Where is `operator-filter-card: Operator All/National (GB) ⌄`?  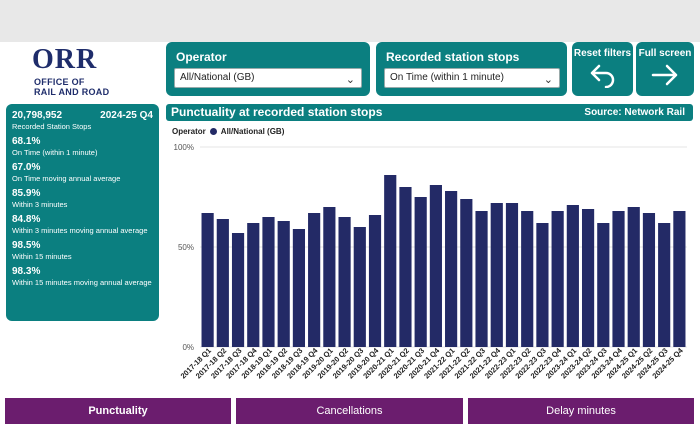
operator-filter-card: Operator All/National (GB) ⌄ is located at coordinates (268, 69).